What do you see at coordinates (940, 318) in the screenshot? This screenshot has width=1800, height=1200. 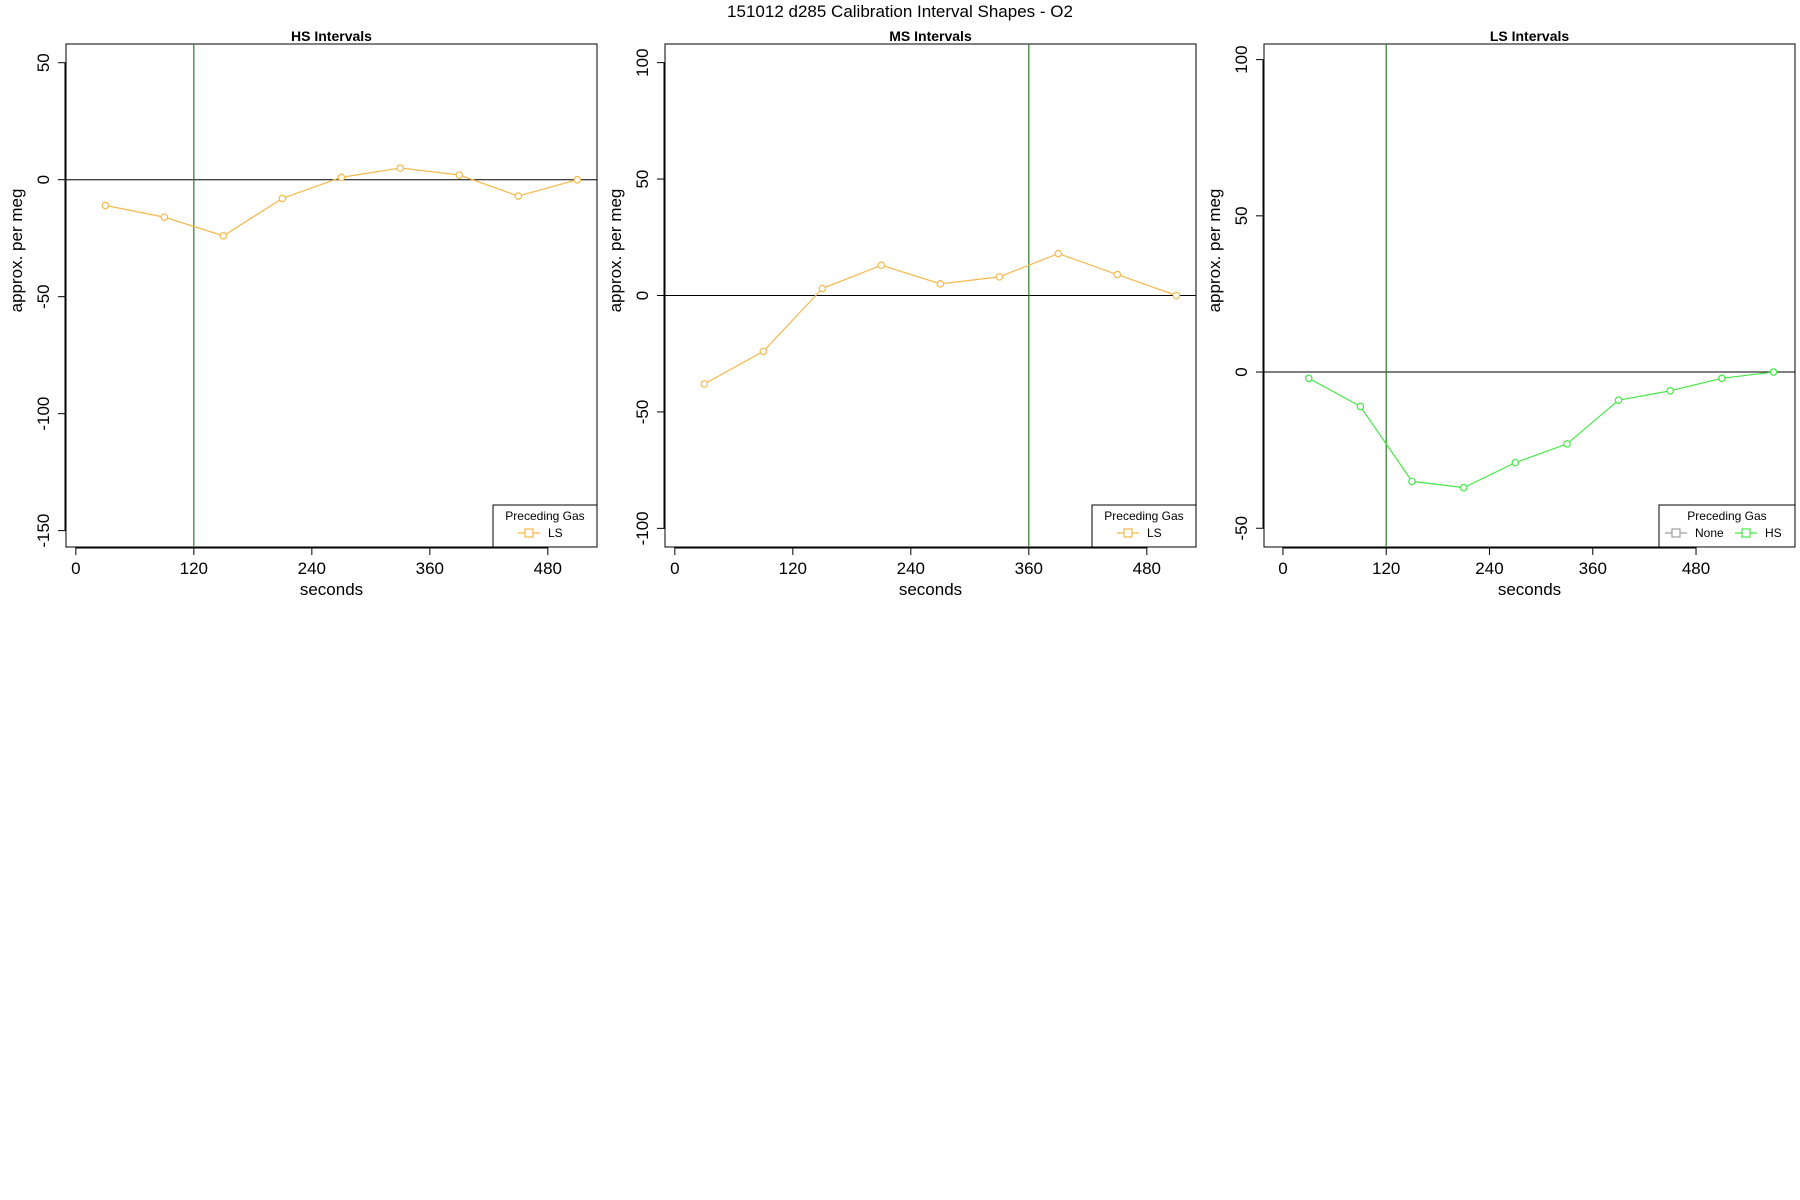 I see `series-line-LS` at bounding box center [940, 318].